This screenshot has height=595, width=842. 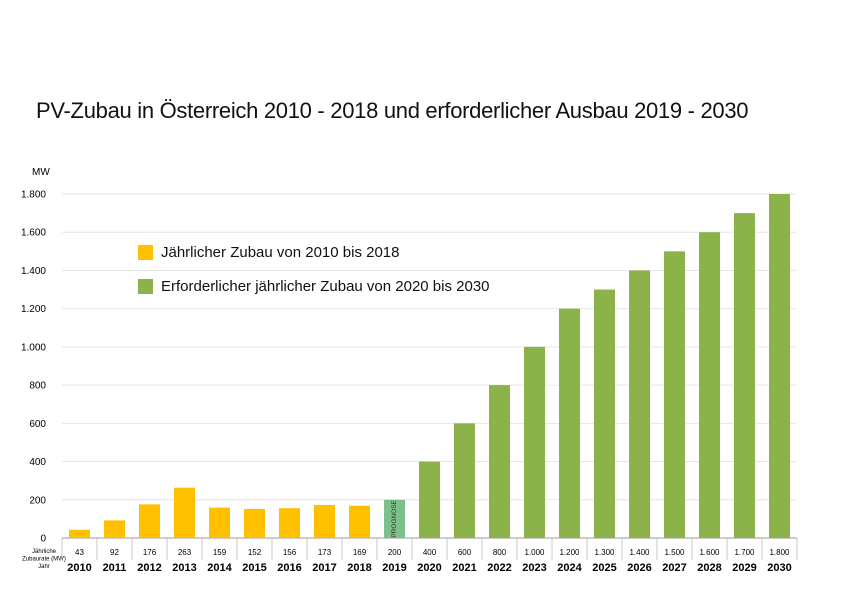 What do you see at coordinates (185, 552) in the screenshot?
I see `data-label-2013: 263` at bounding box center [185, 552].